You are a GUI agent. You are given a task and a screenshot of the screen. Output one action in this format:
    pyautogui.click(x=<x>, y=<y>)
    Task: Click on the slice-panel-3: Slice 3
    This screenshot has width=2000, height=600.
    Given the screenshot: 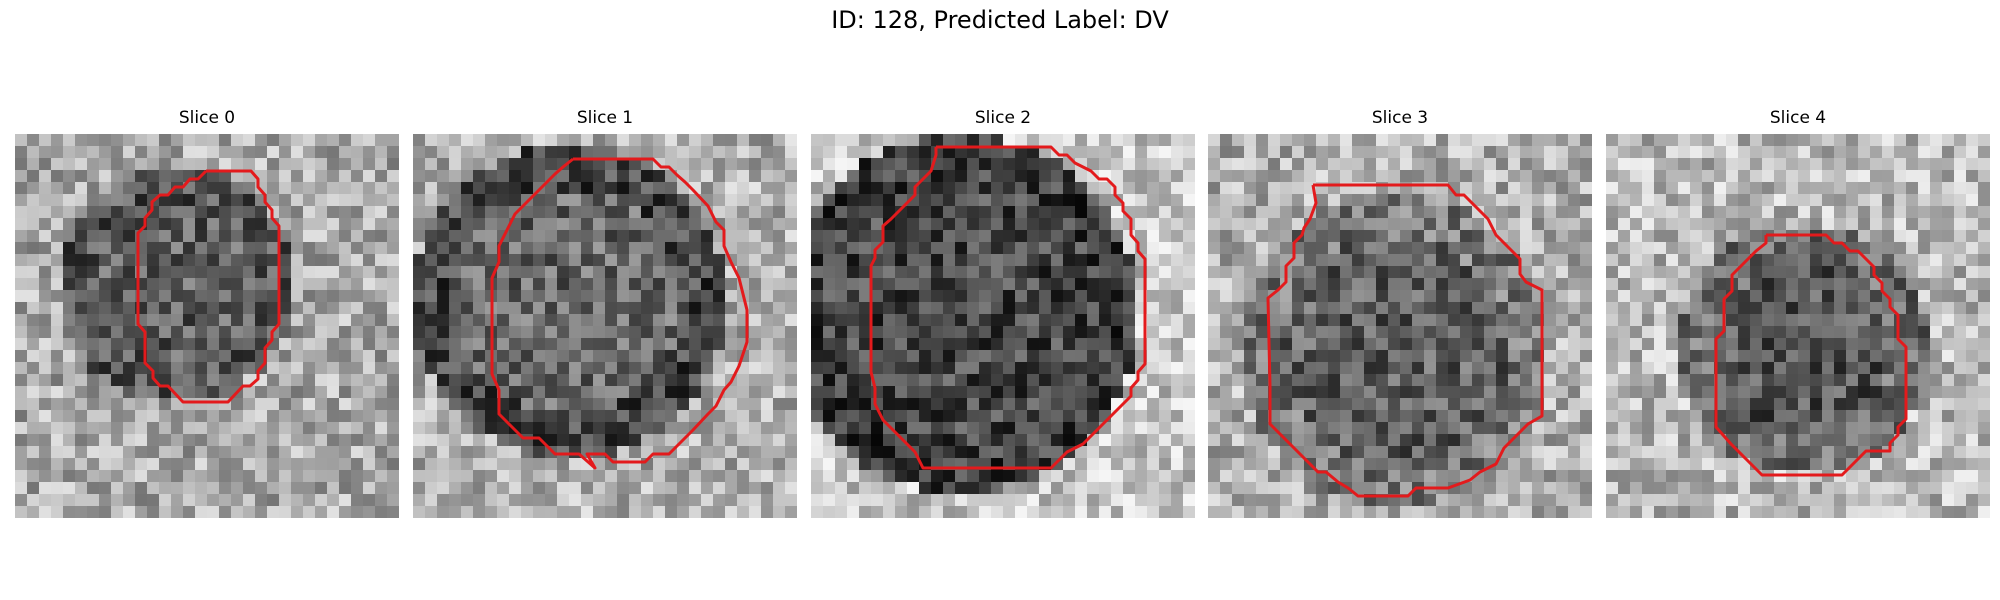 What is the action you would take?
    pyautogui.click(x=1400, y=315)
    